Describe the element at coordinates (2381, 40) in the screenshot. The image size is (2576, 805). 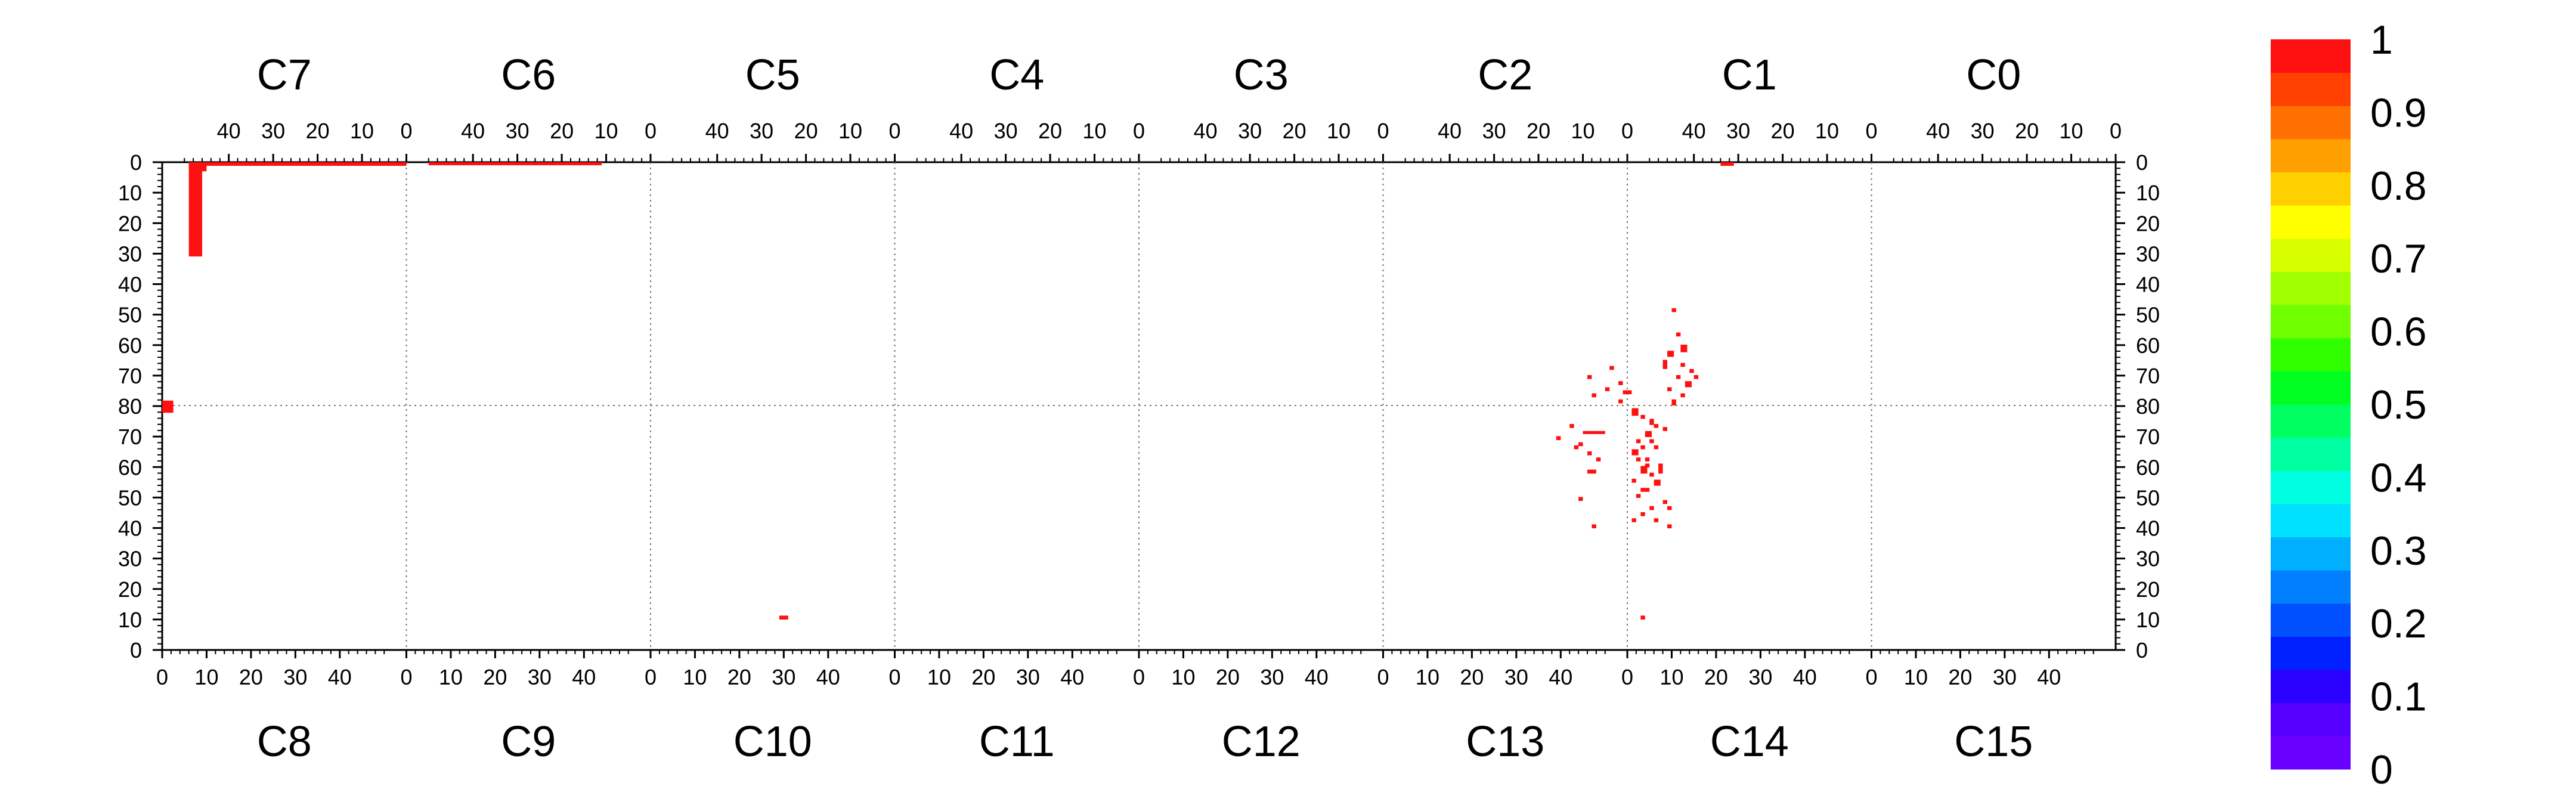
I see `colorbar-tick-label: 1` at that location.